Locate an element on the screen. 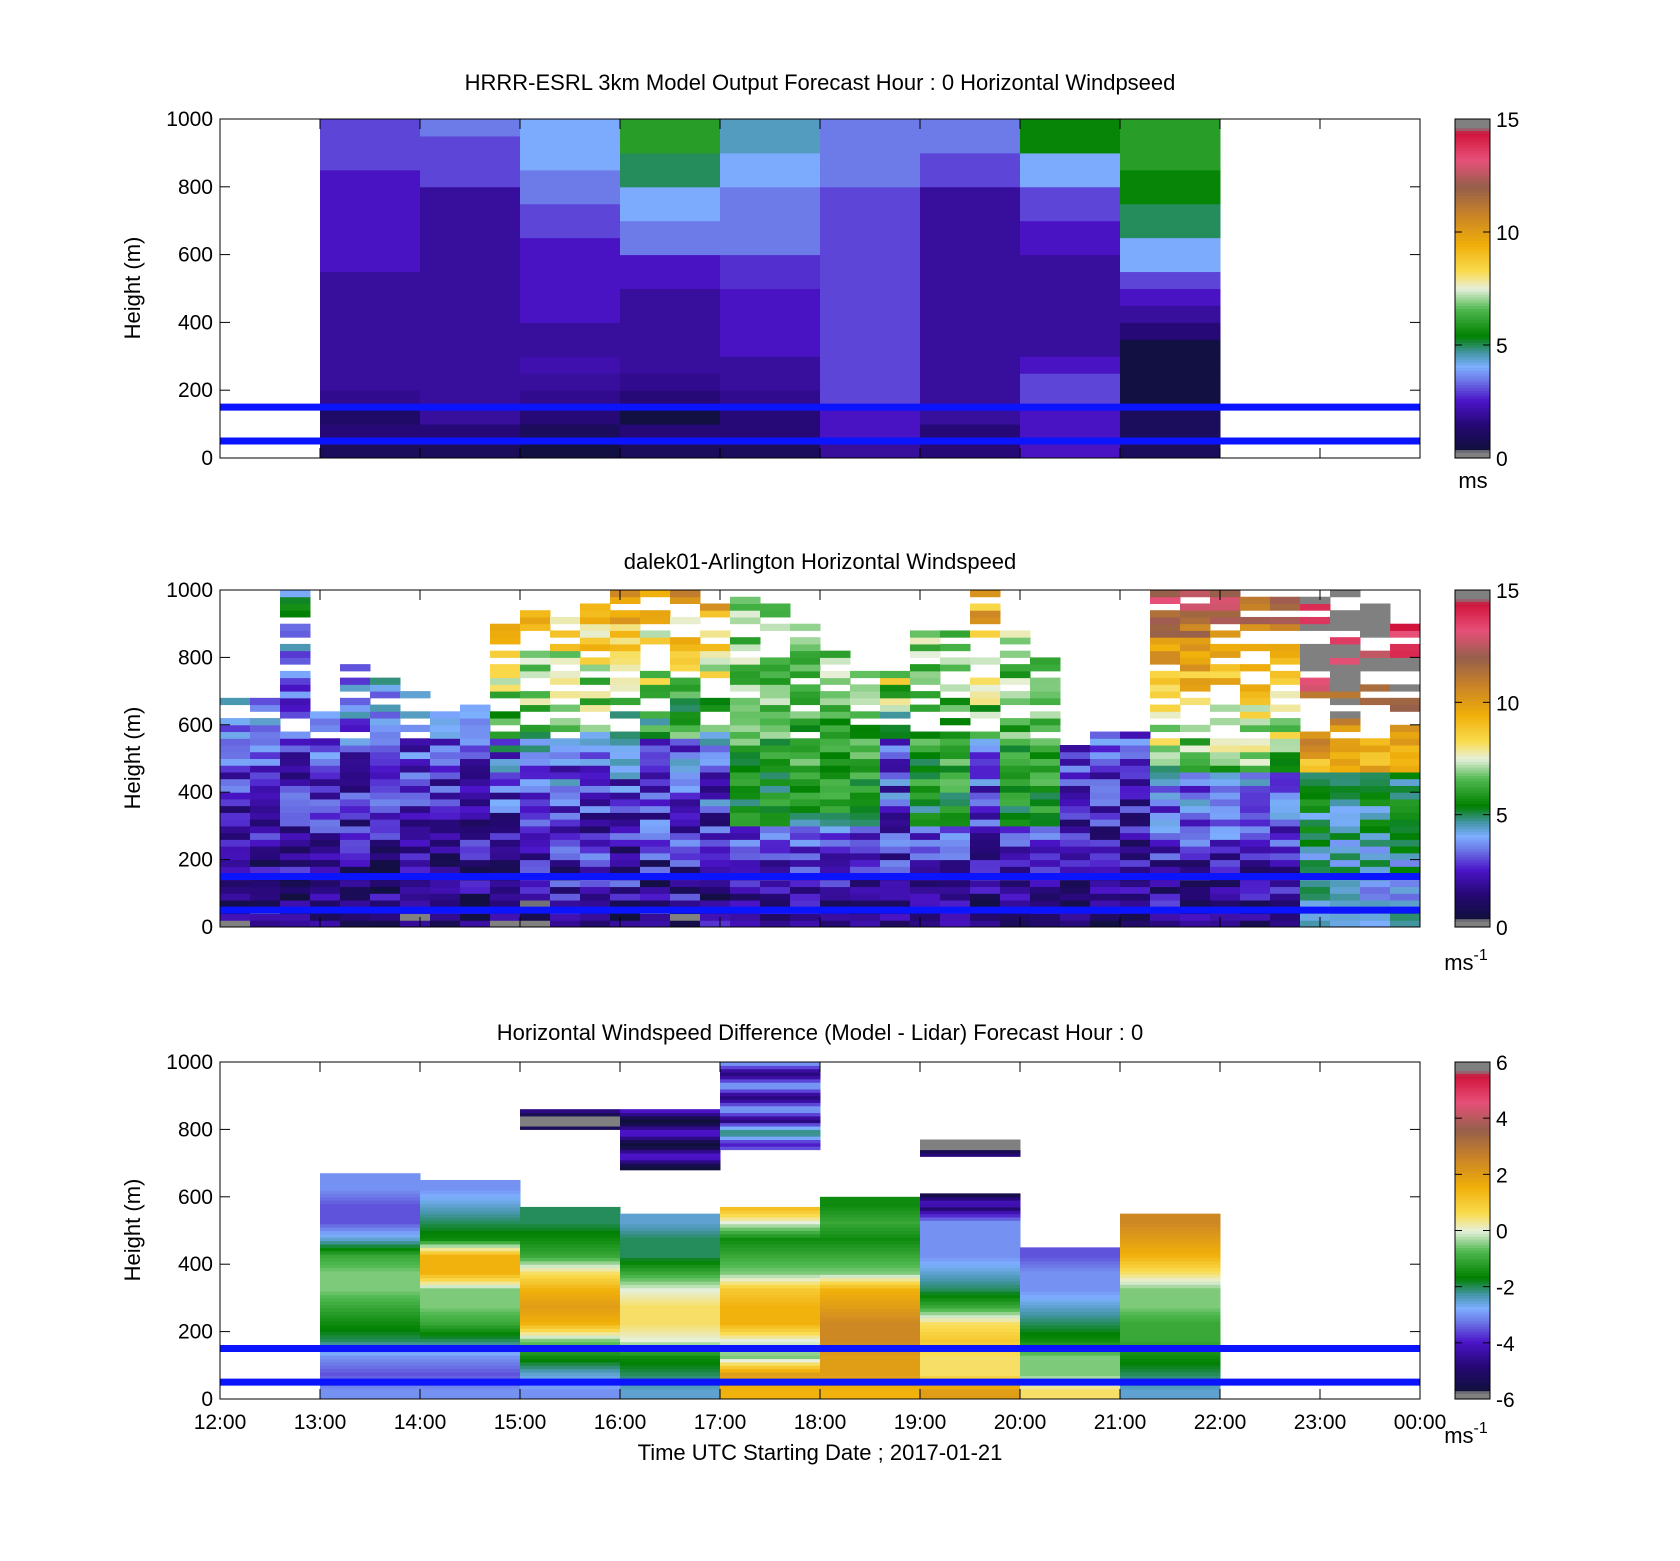 The height and width of the screenshot is (1561, 1680). panel-difference-unit-exp: -1 is located at coordinates (1481, 1428).